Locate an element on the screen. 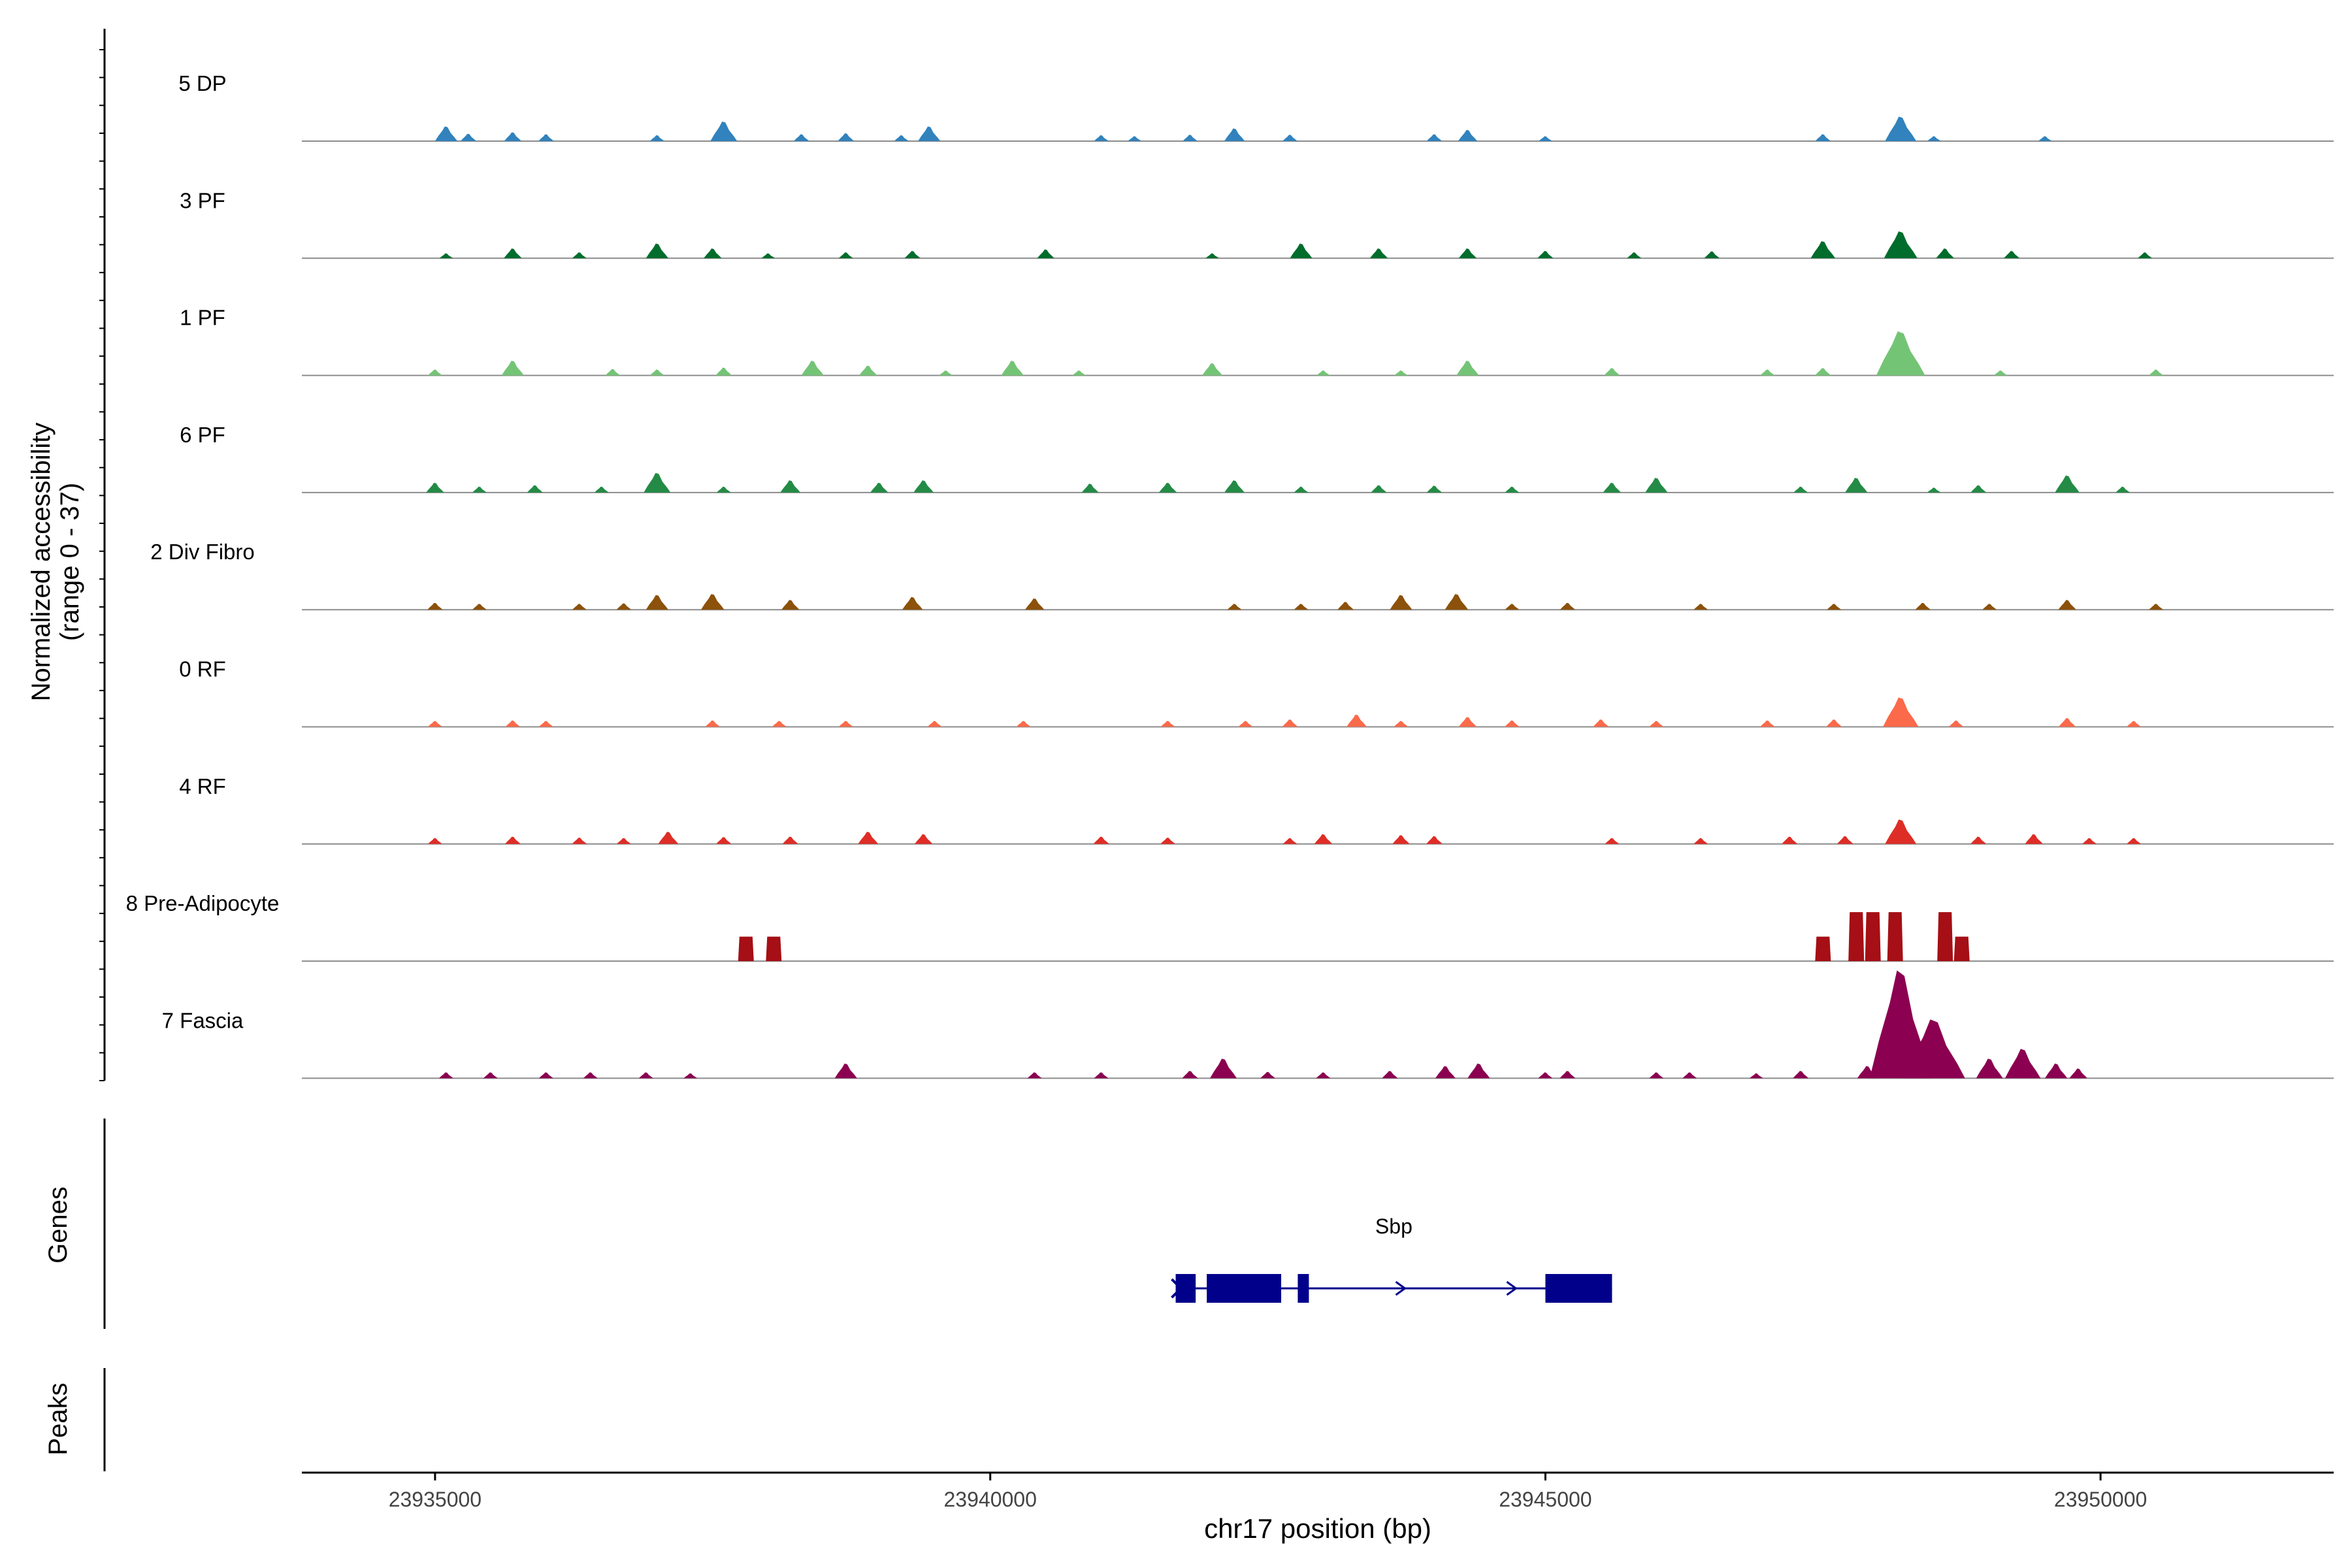  x-axis-tick-label: 23940000 is located at coordinates (990, 1499).